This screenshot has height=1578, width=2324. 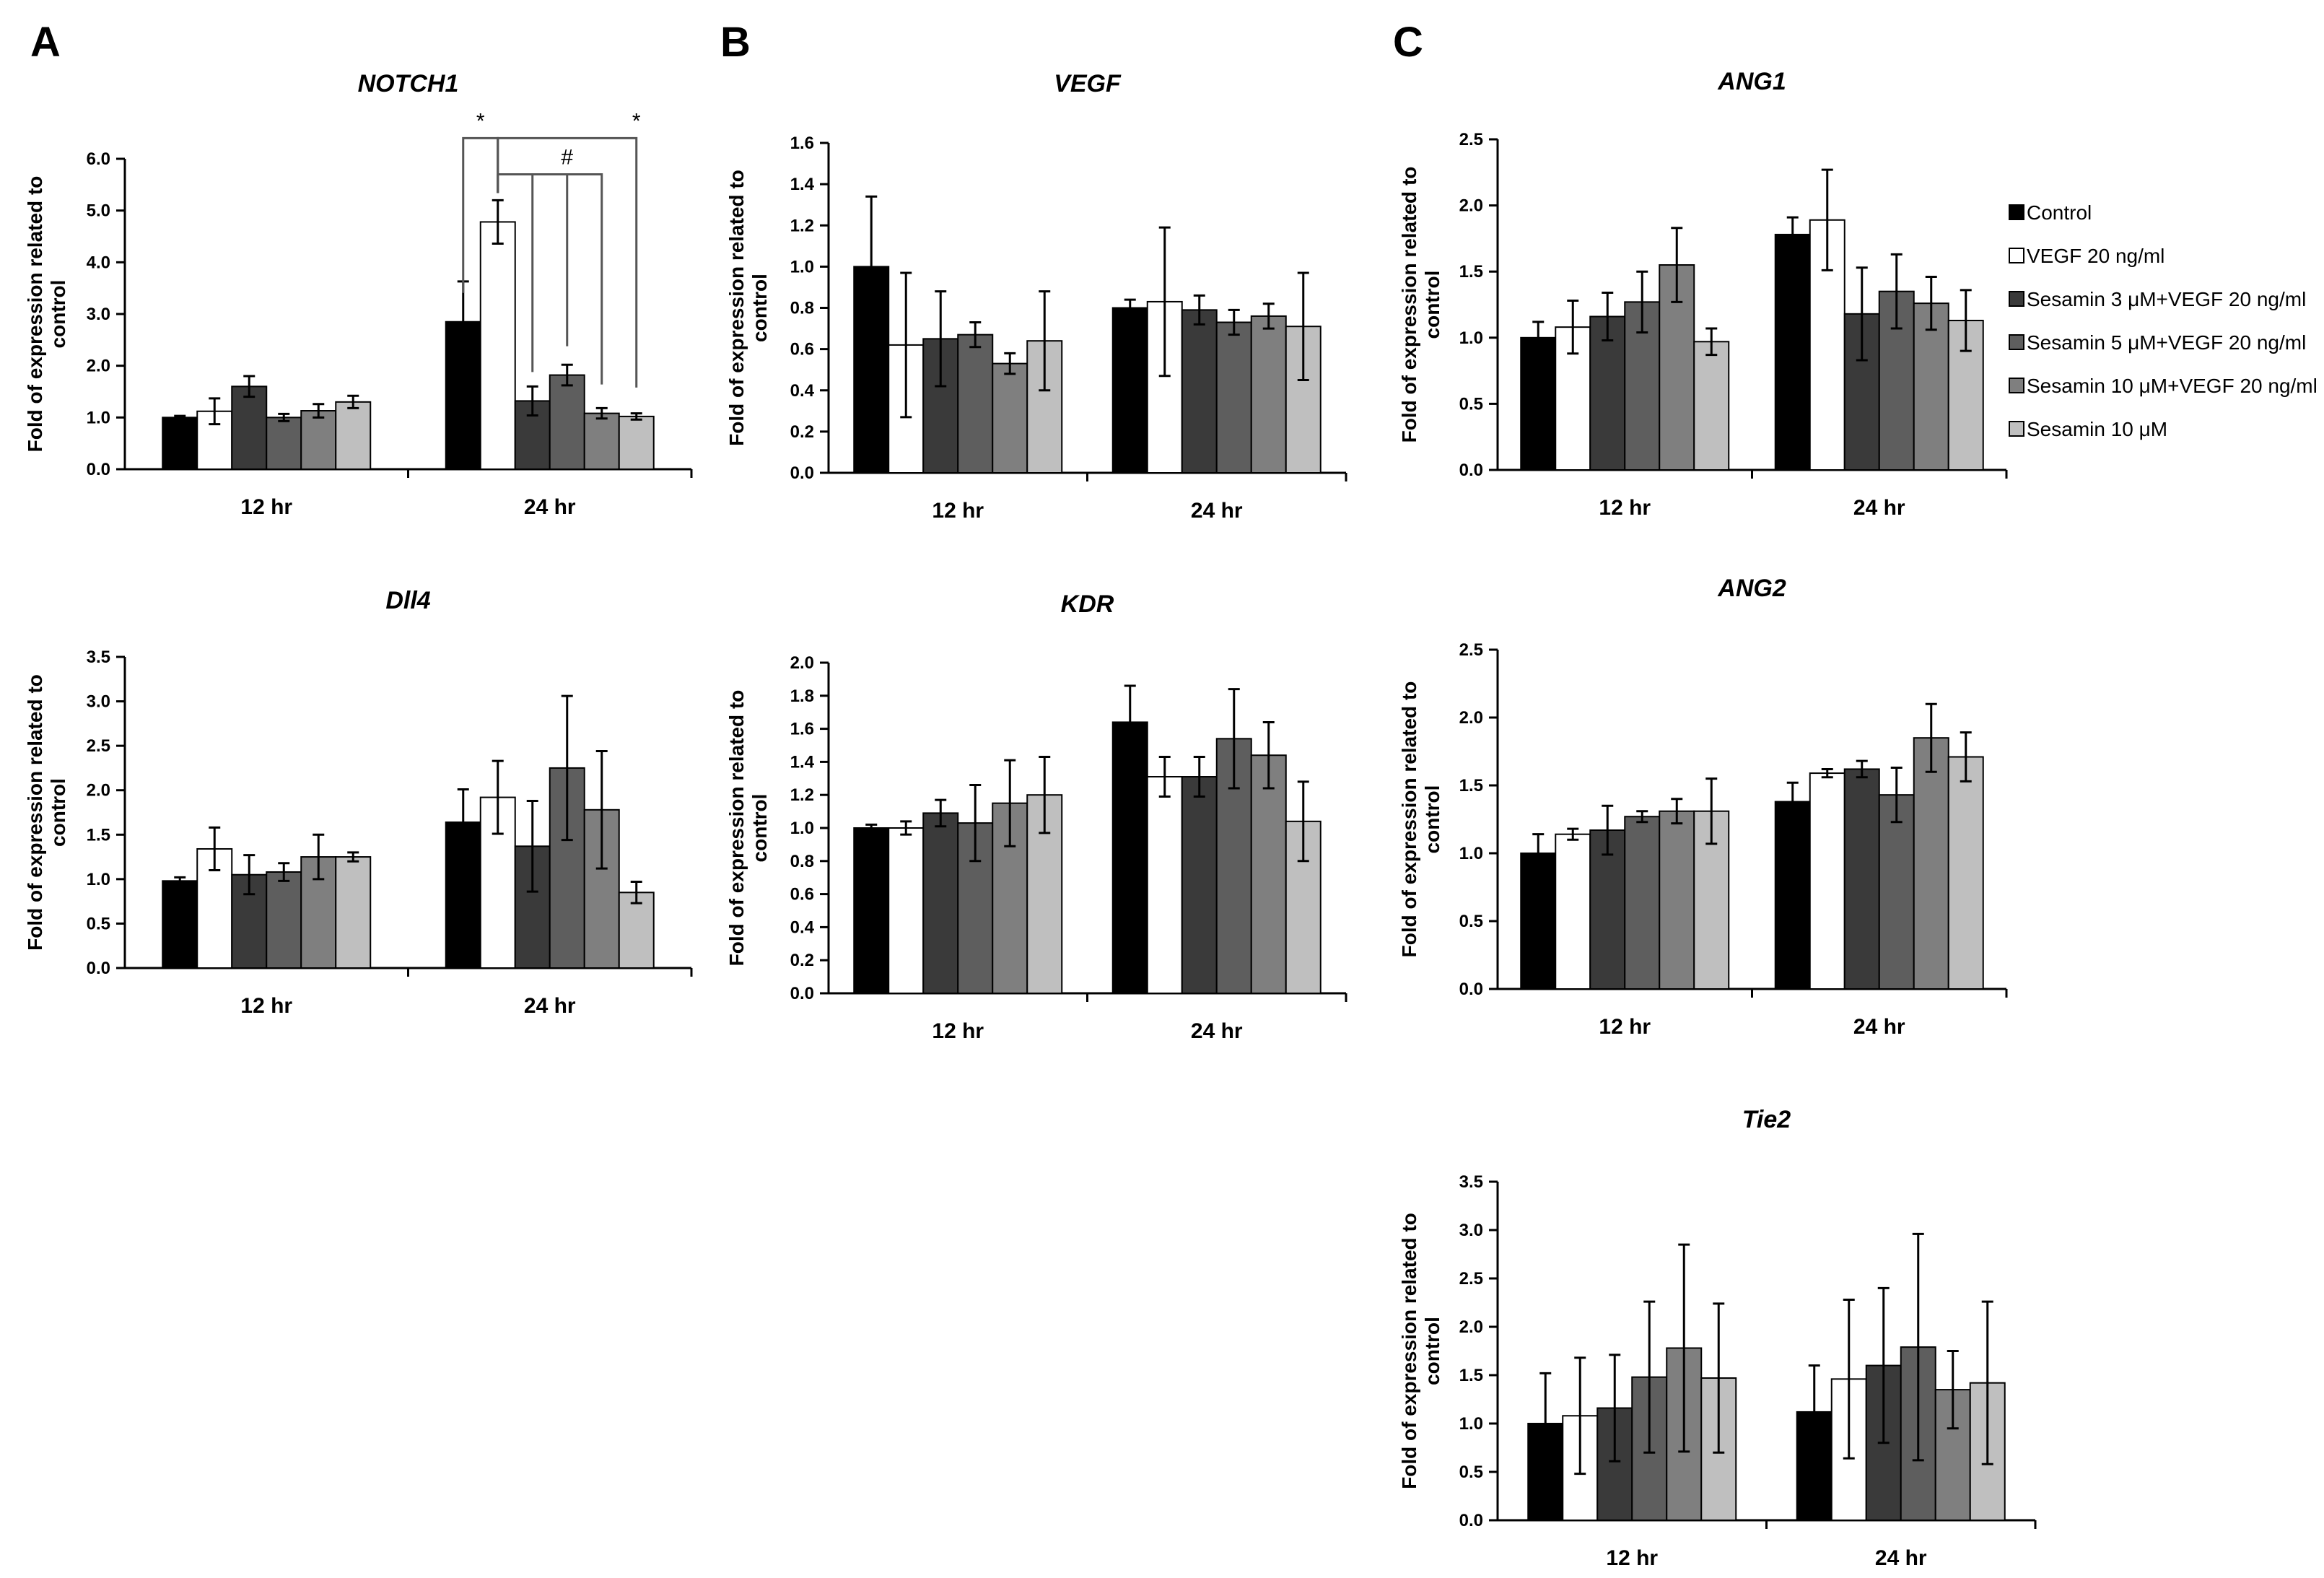 I want to click on chart-title-ang2: ANG2, so click(x=1751, y=588).